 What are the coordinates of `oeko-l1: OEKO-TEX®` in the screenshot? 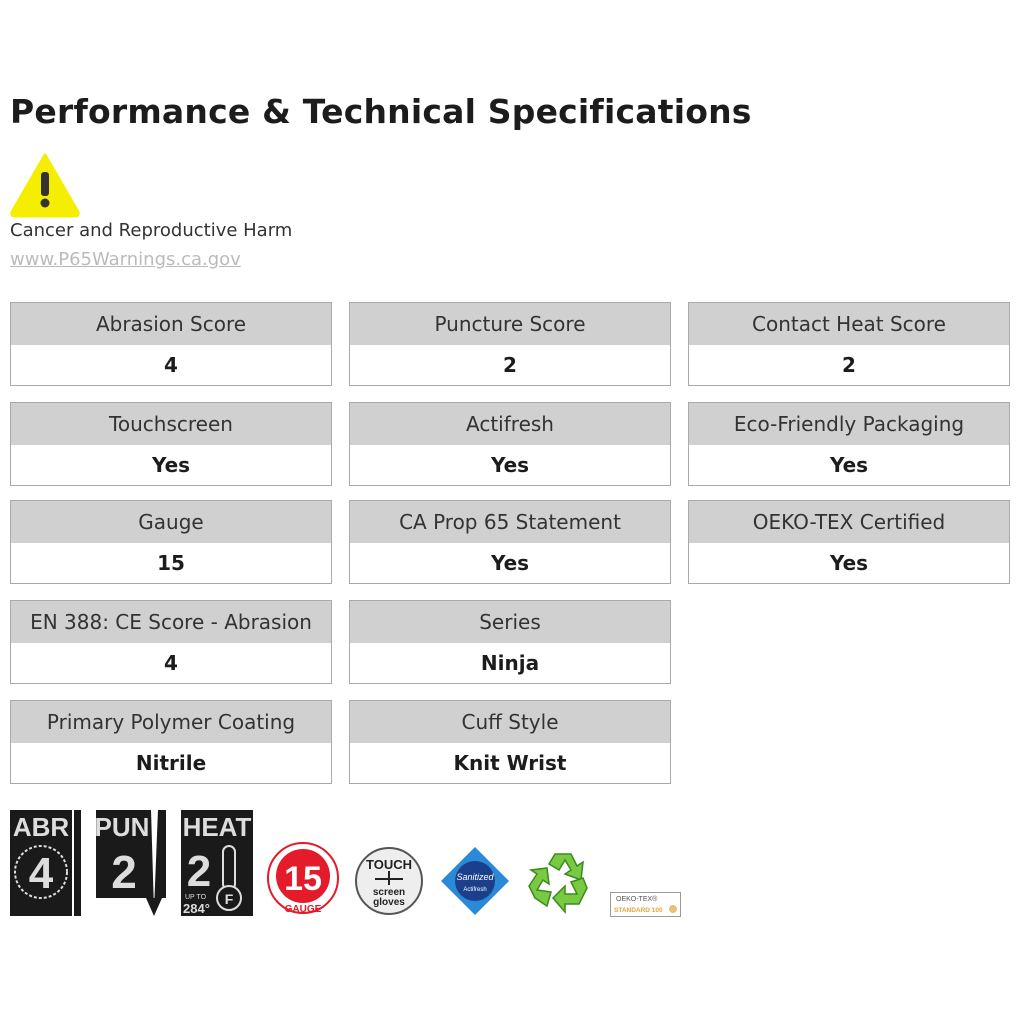 It's located at (637, 899).